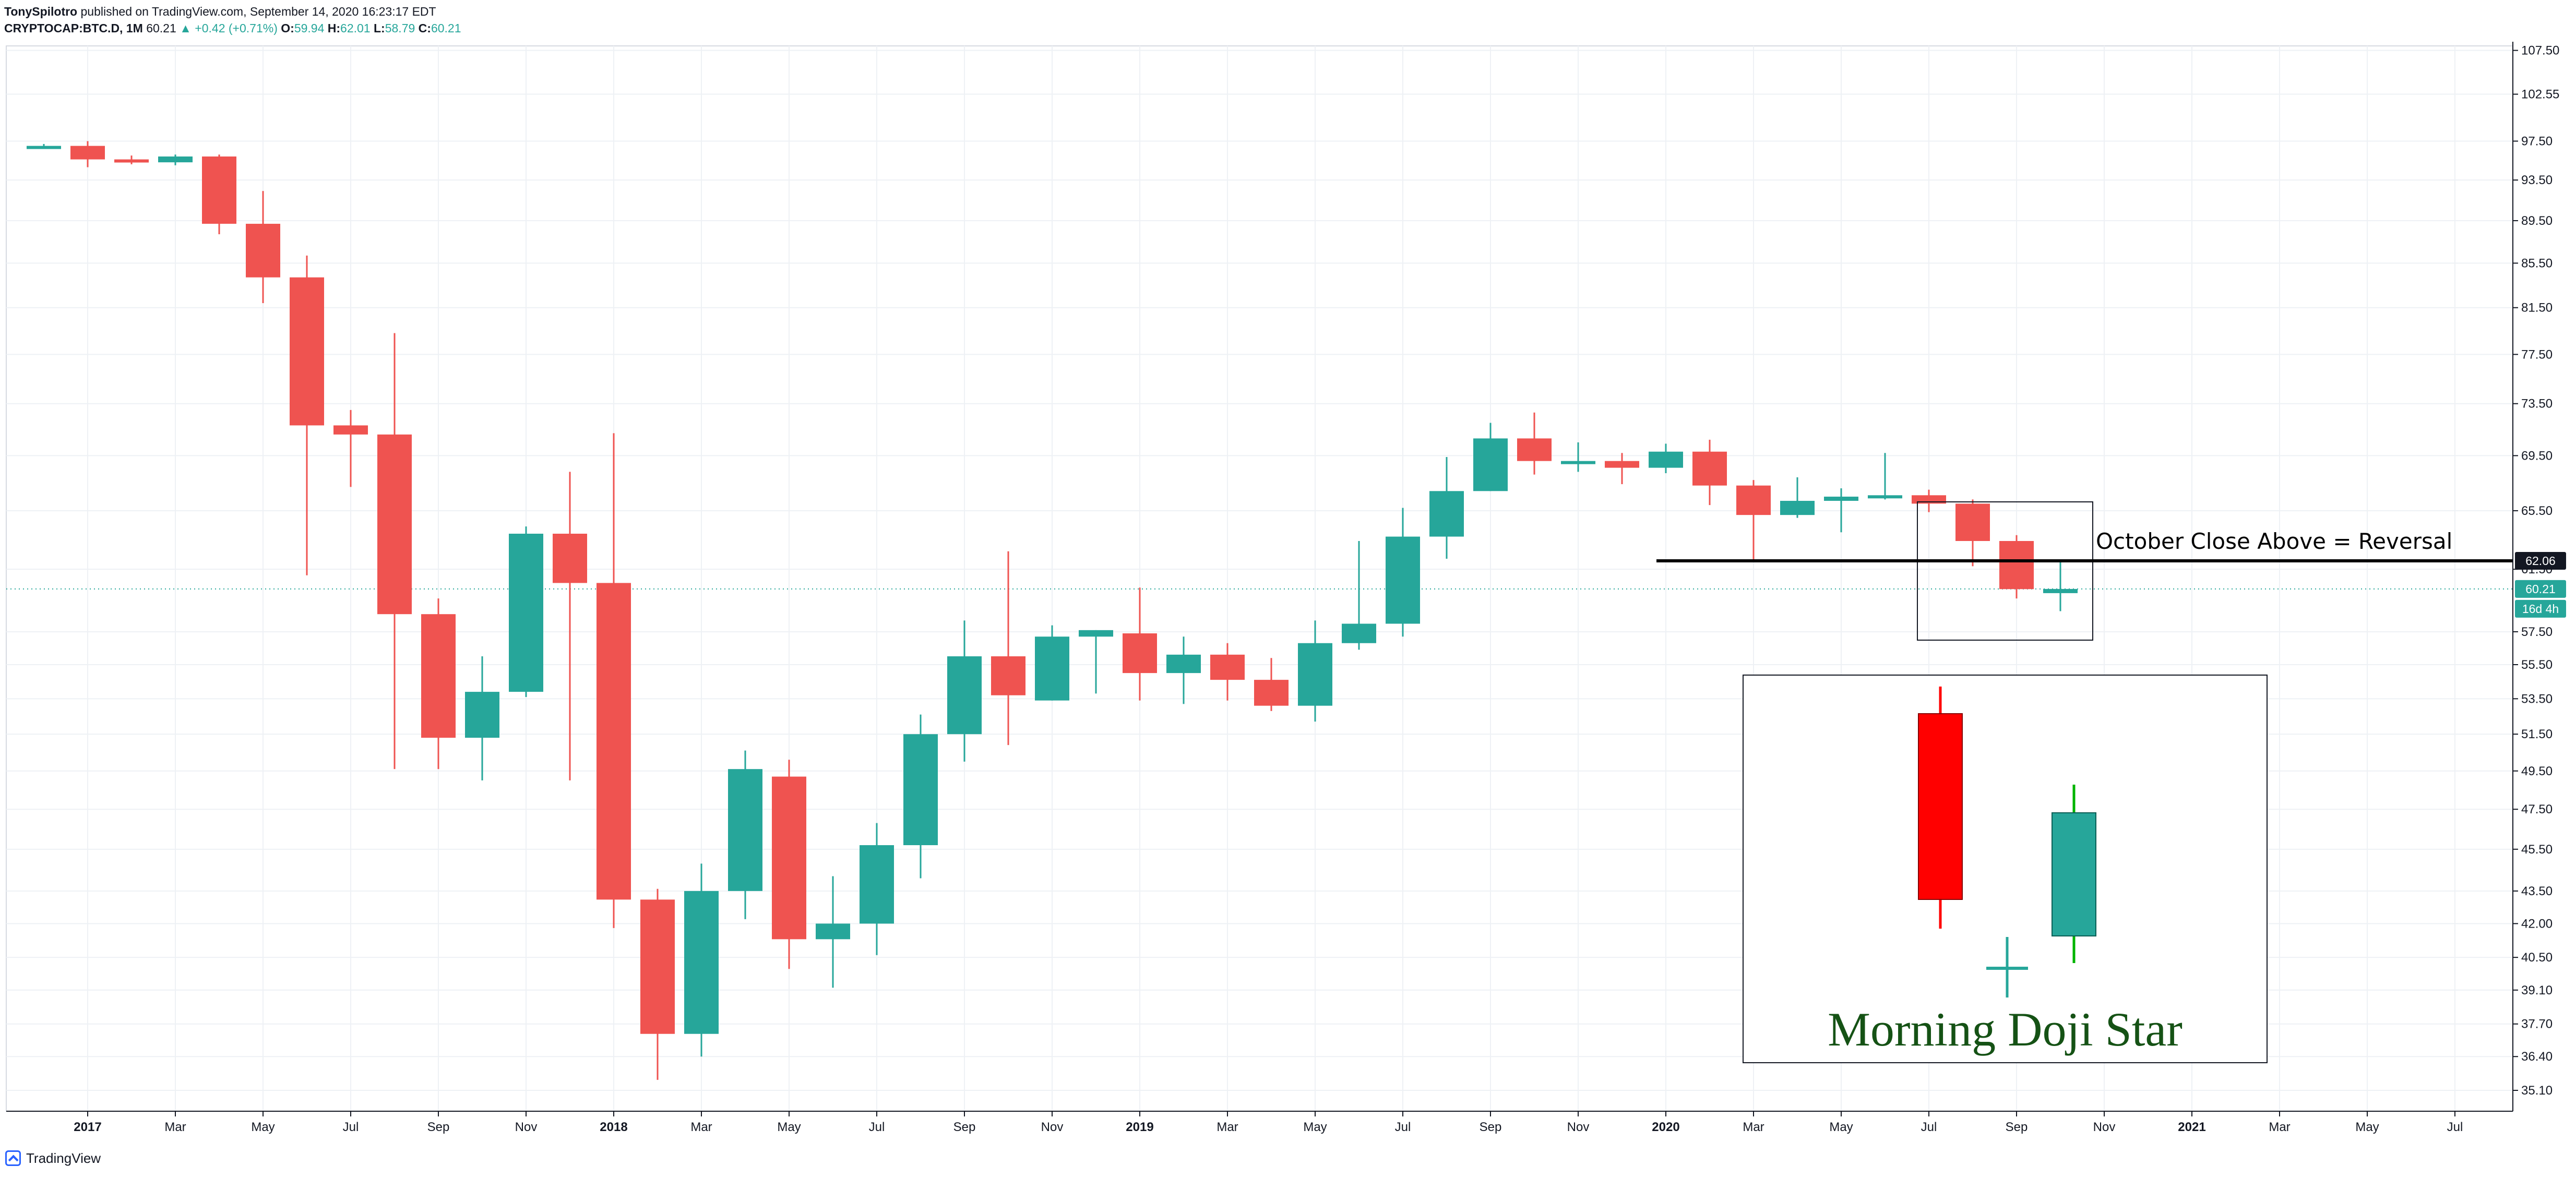 The image size is (2576, 1178). Describe the element at coordinates (2537, 308) in the screenshot. I see `y-tick-label: 81.50` at that location.